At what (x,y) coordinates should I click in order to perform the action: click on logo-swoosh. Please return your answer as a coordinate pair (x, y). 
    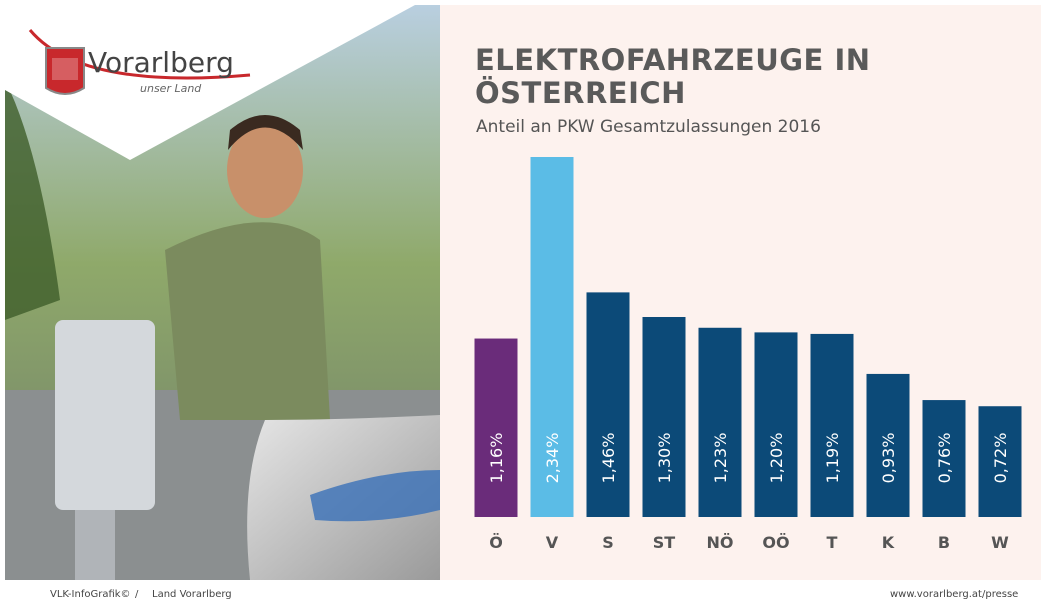
    Looking at the image, I should click on (139, 54).